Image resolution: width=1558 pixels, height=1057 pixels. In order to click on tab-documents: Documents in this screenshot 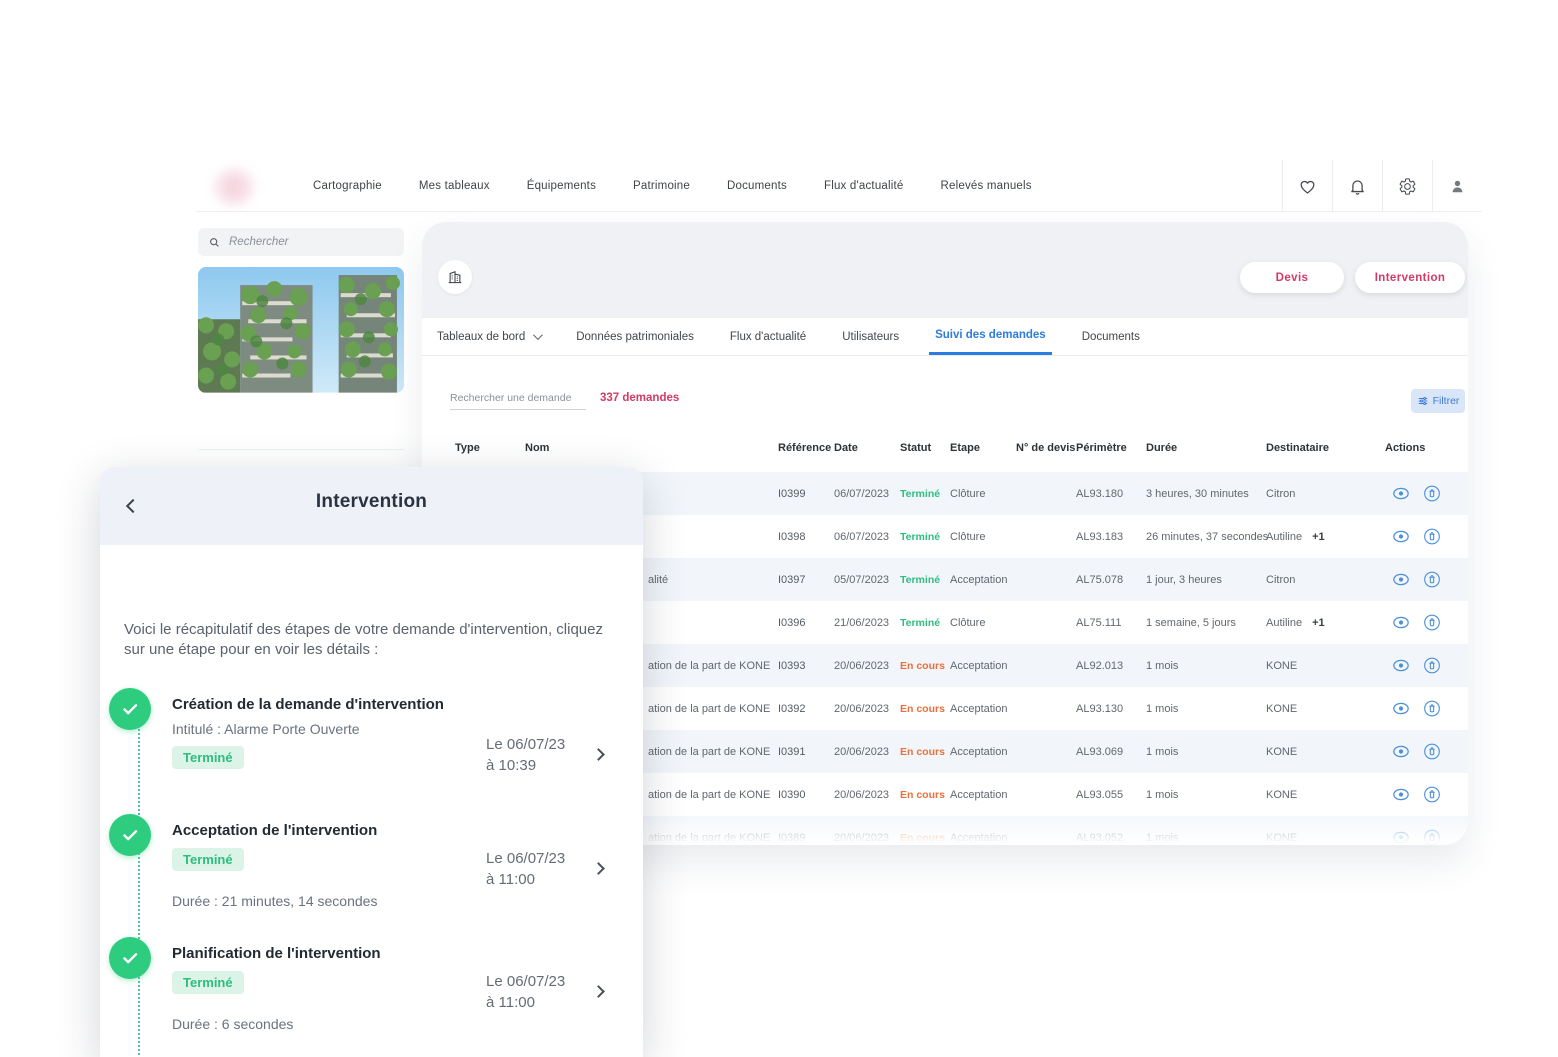, I will do `click(1111, 336)`.